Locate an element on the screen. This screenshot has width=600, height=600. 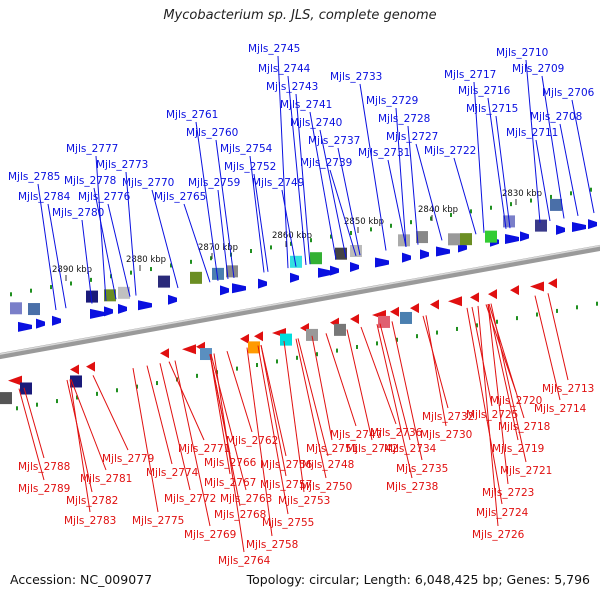
reverse-gene-label: Mjls_2719 is located at coordinates (518, 449).